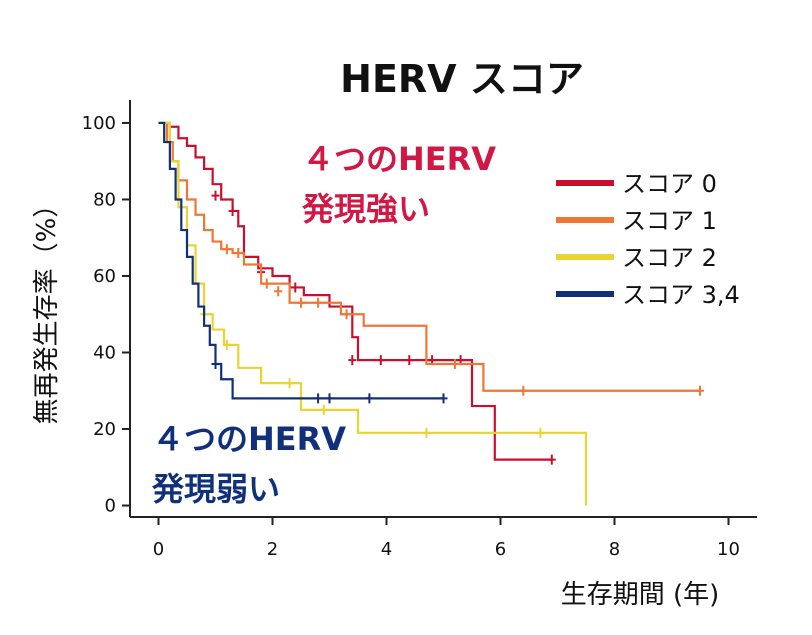  Describe the element at coordinates (462, 79) in the screenshot. I see `chart-title: HERV スコア` at that location.